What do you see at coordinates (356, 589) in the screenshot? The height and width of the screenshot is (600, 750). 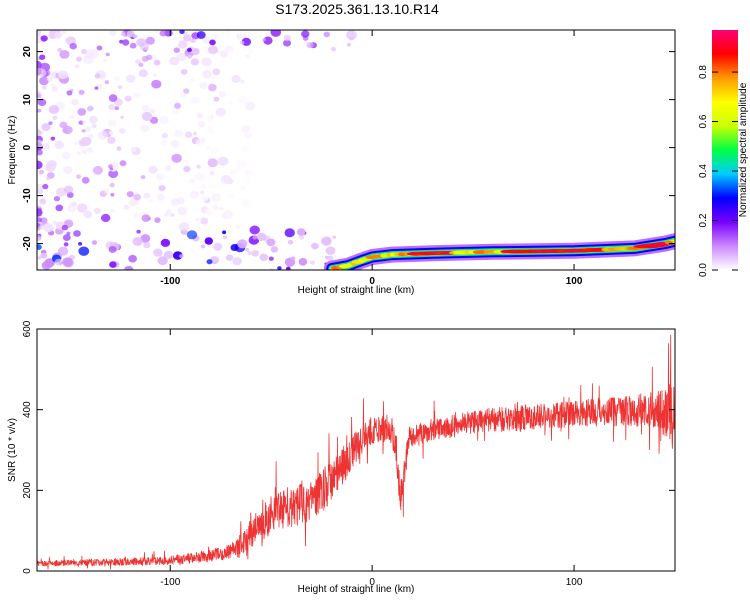 I see `snr-x-axis-label: Height of straight line (km)` at bounding box center [356, 589].